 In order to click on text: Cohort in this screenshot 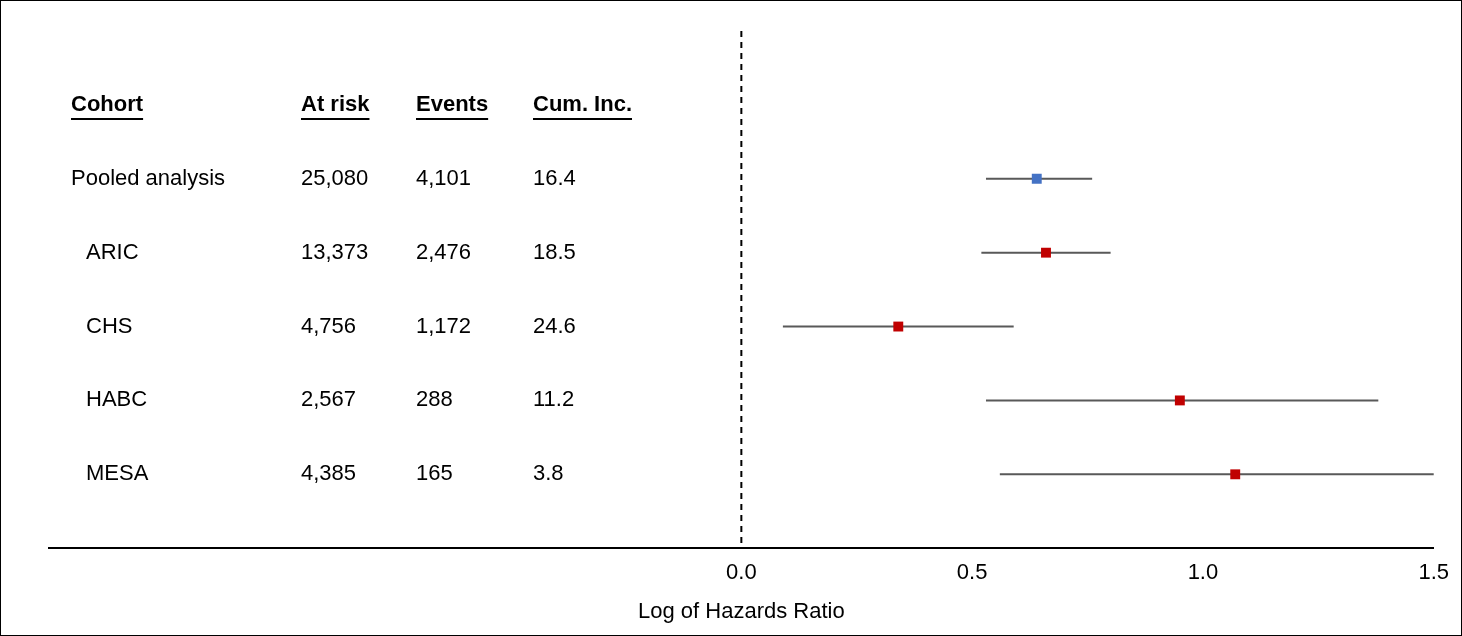, I will do `click(107, 103)`.